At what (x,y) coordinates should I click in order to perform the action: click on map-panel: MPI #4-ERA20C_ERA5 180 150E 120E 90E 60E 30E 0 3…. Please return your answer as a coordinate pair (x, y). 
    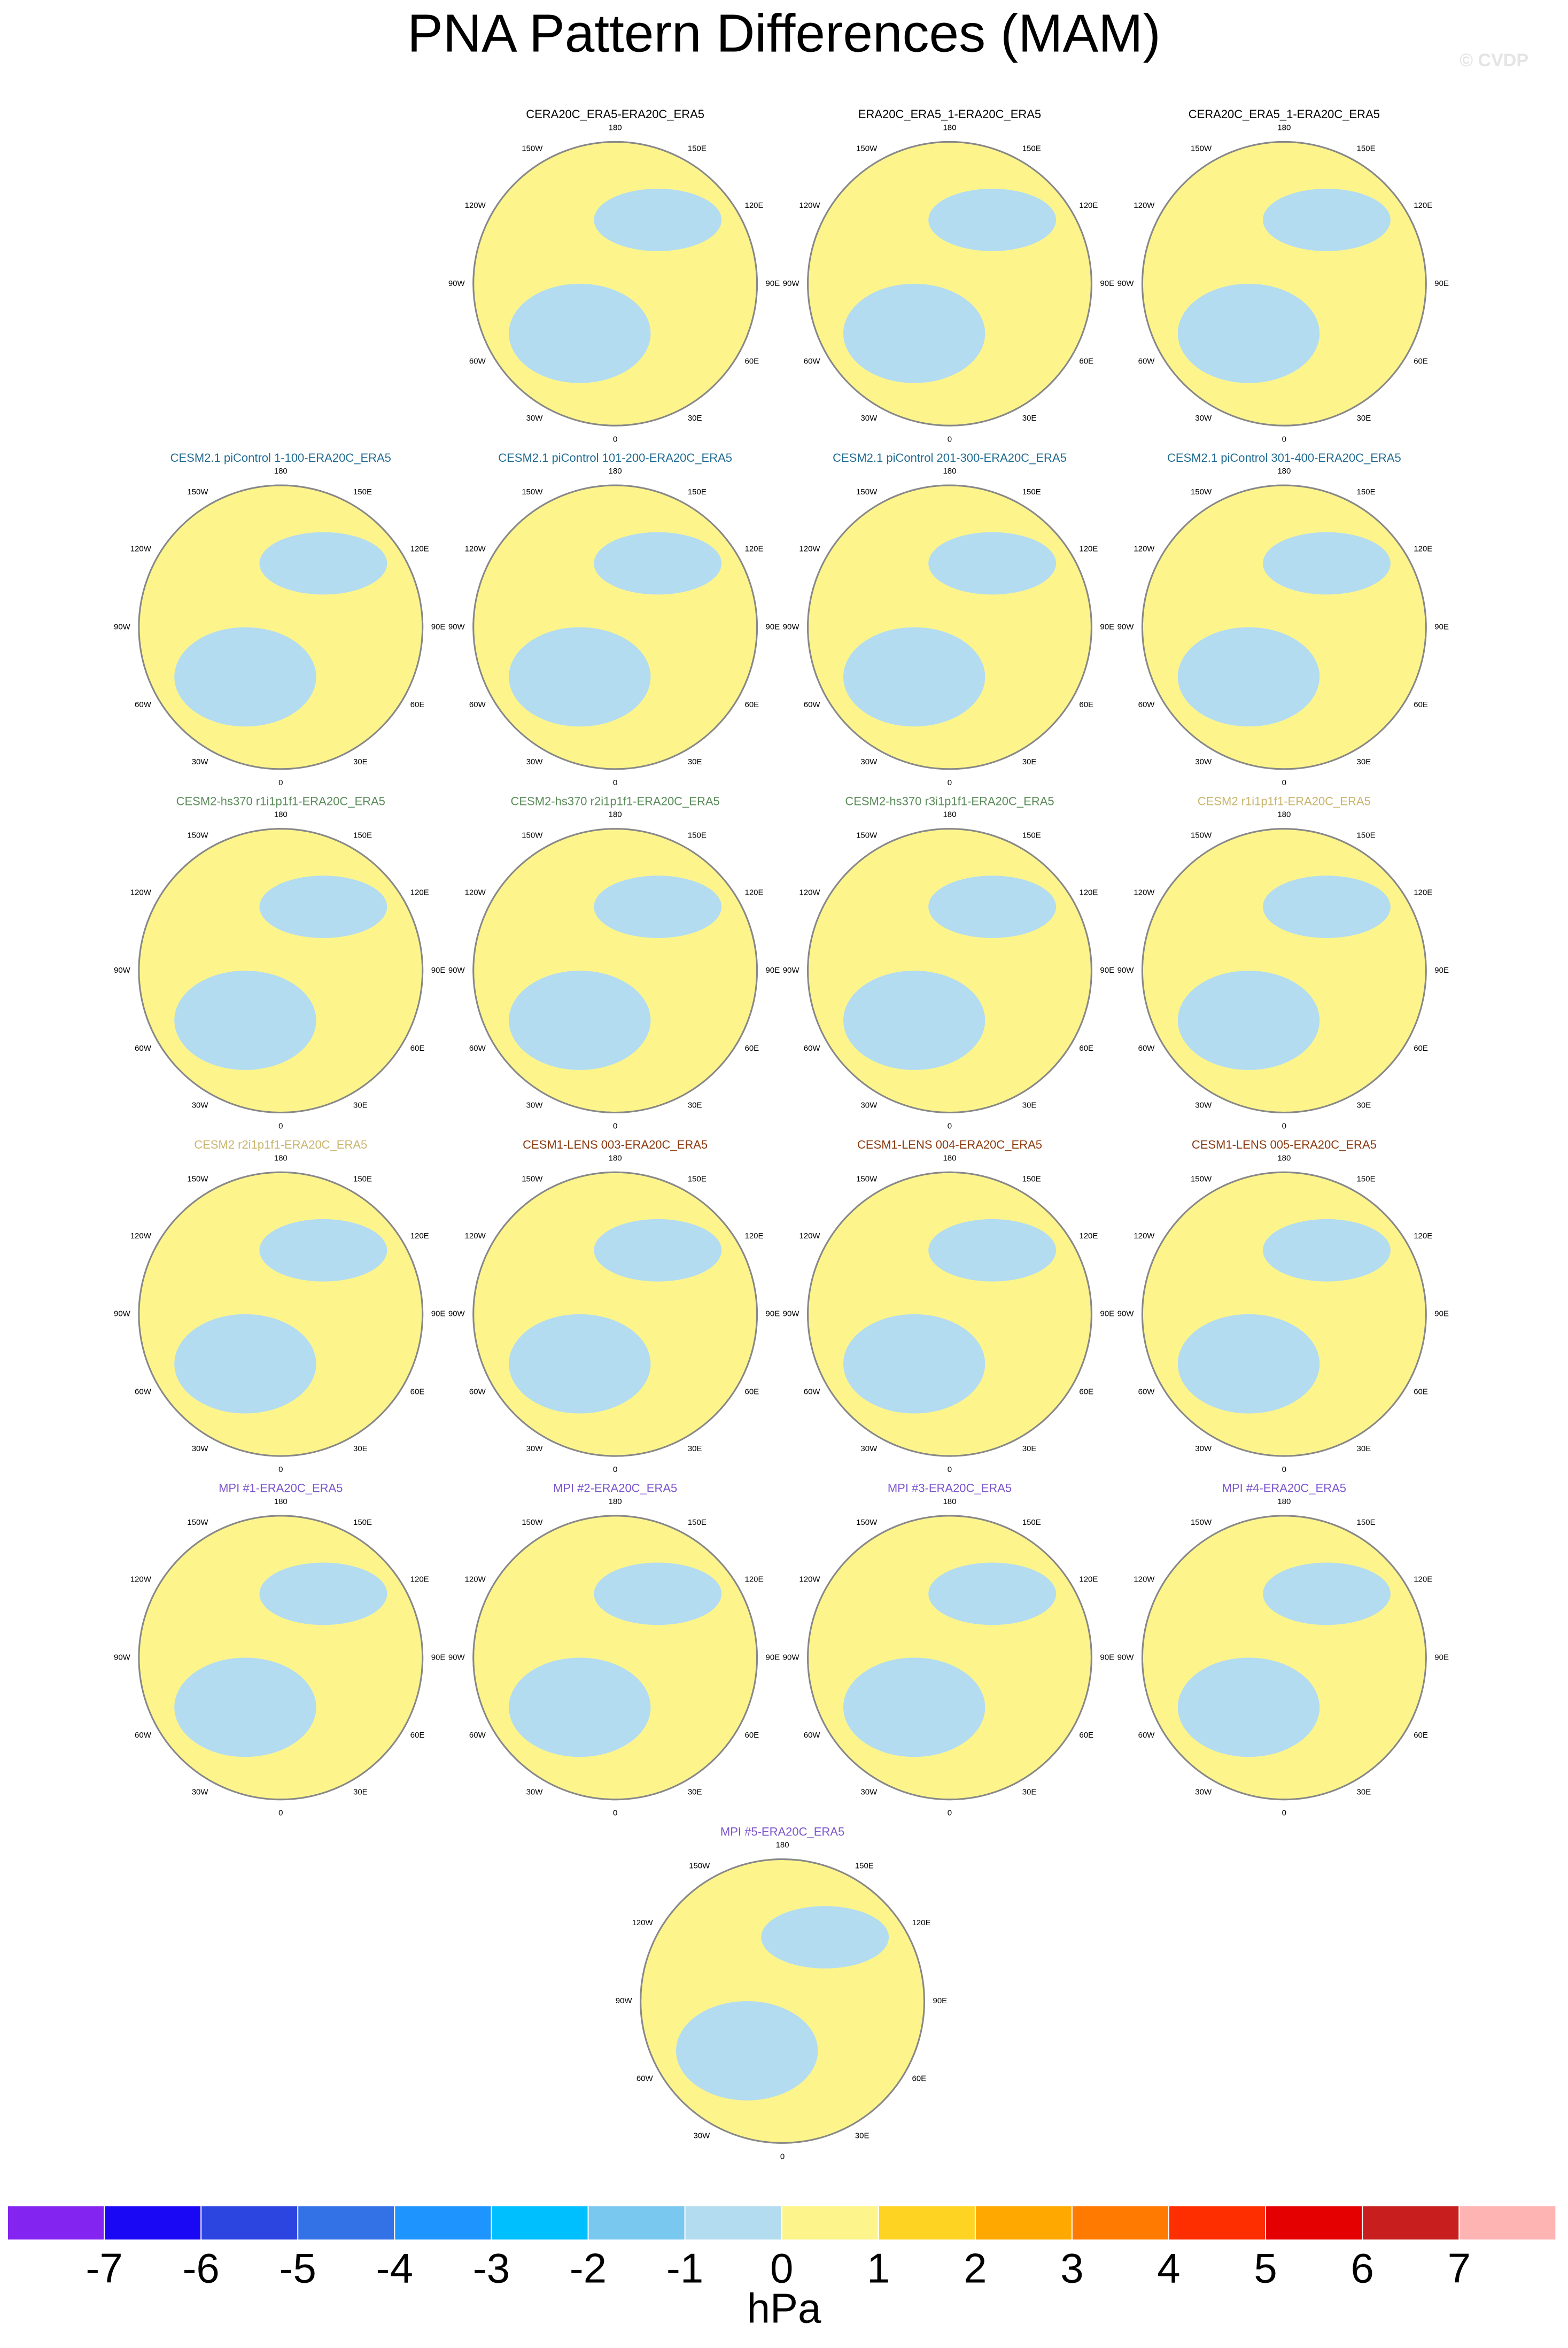
    Looking at the image, I should click on (1283, 1650).